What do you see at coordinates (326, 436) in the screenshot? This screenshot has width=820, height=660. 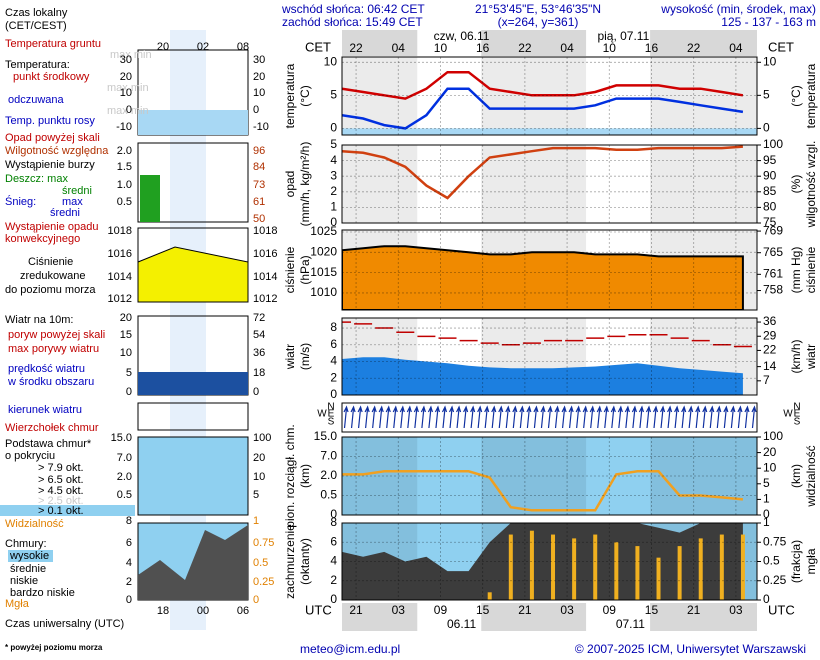 I see `y-tick-label: 15.0` at bounding box center [326, 436].